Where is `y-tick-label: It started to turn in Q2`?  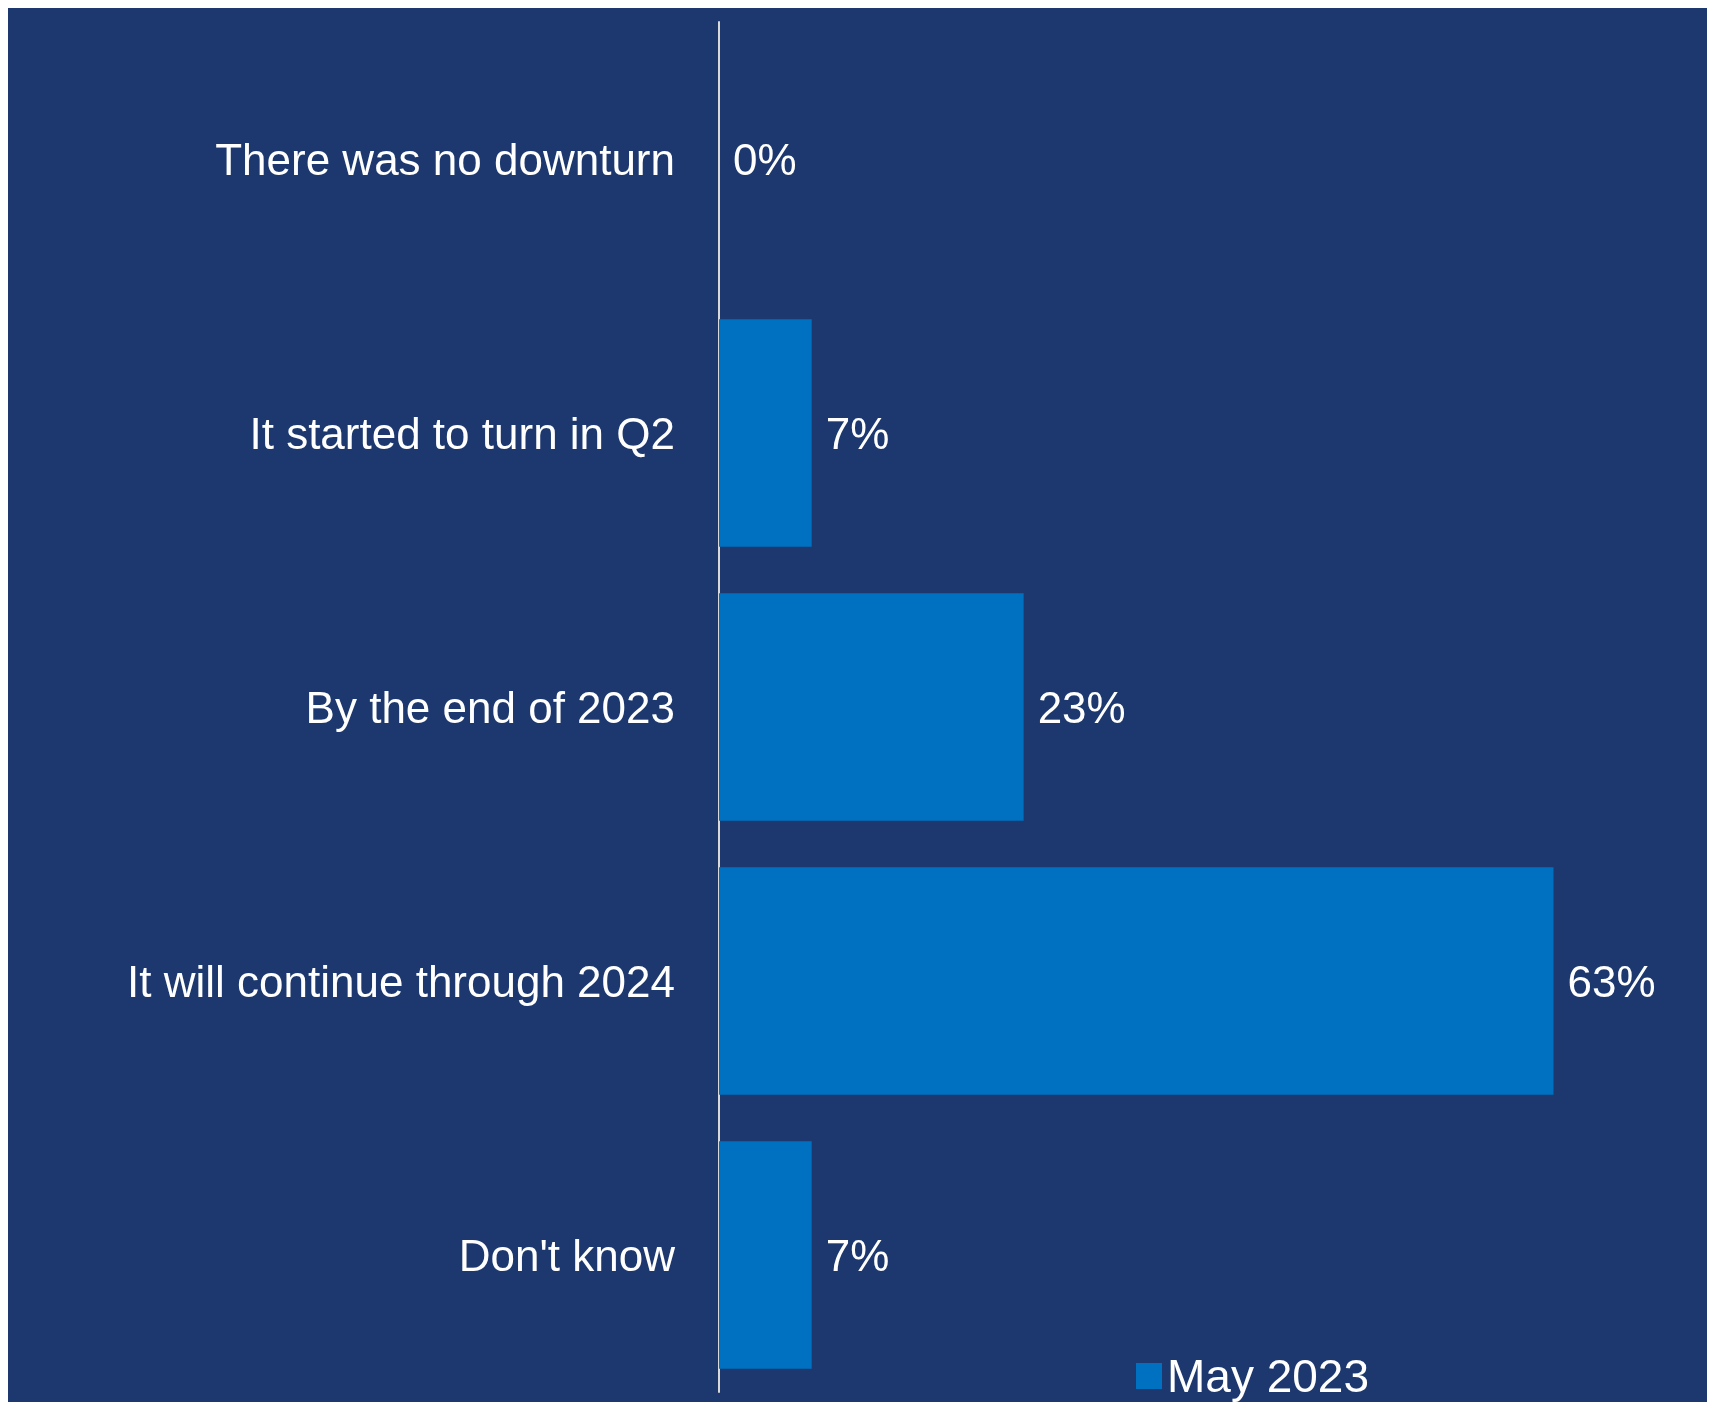 y-tick-label: It started to turn in Q2 is located at coordinates (462, 433).